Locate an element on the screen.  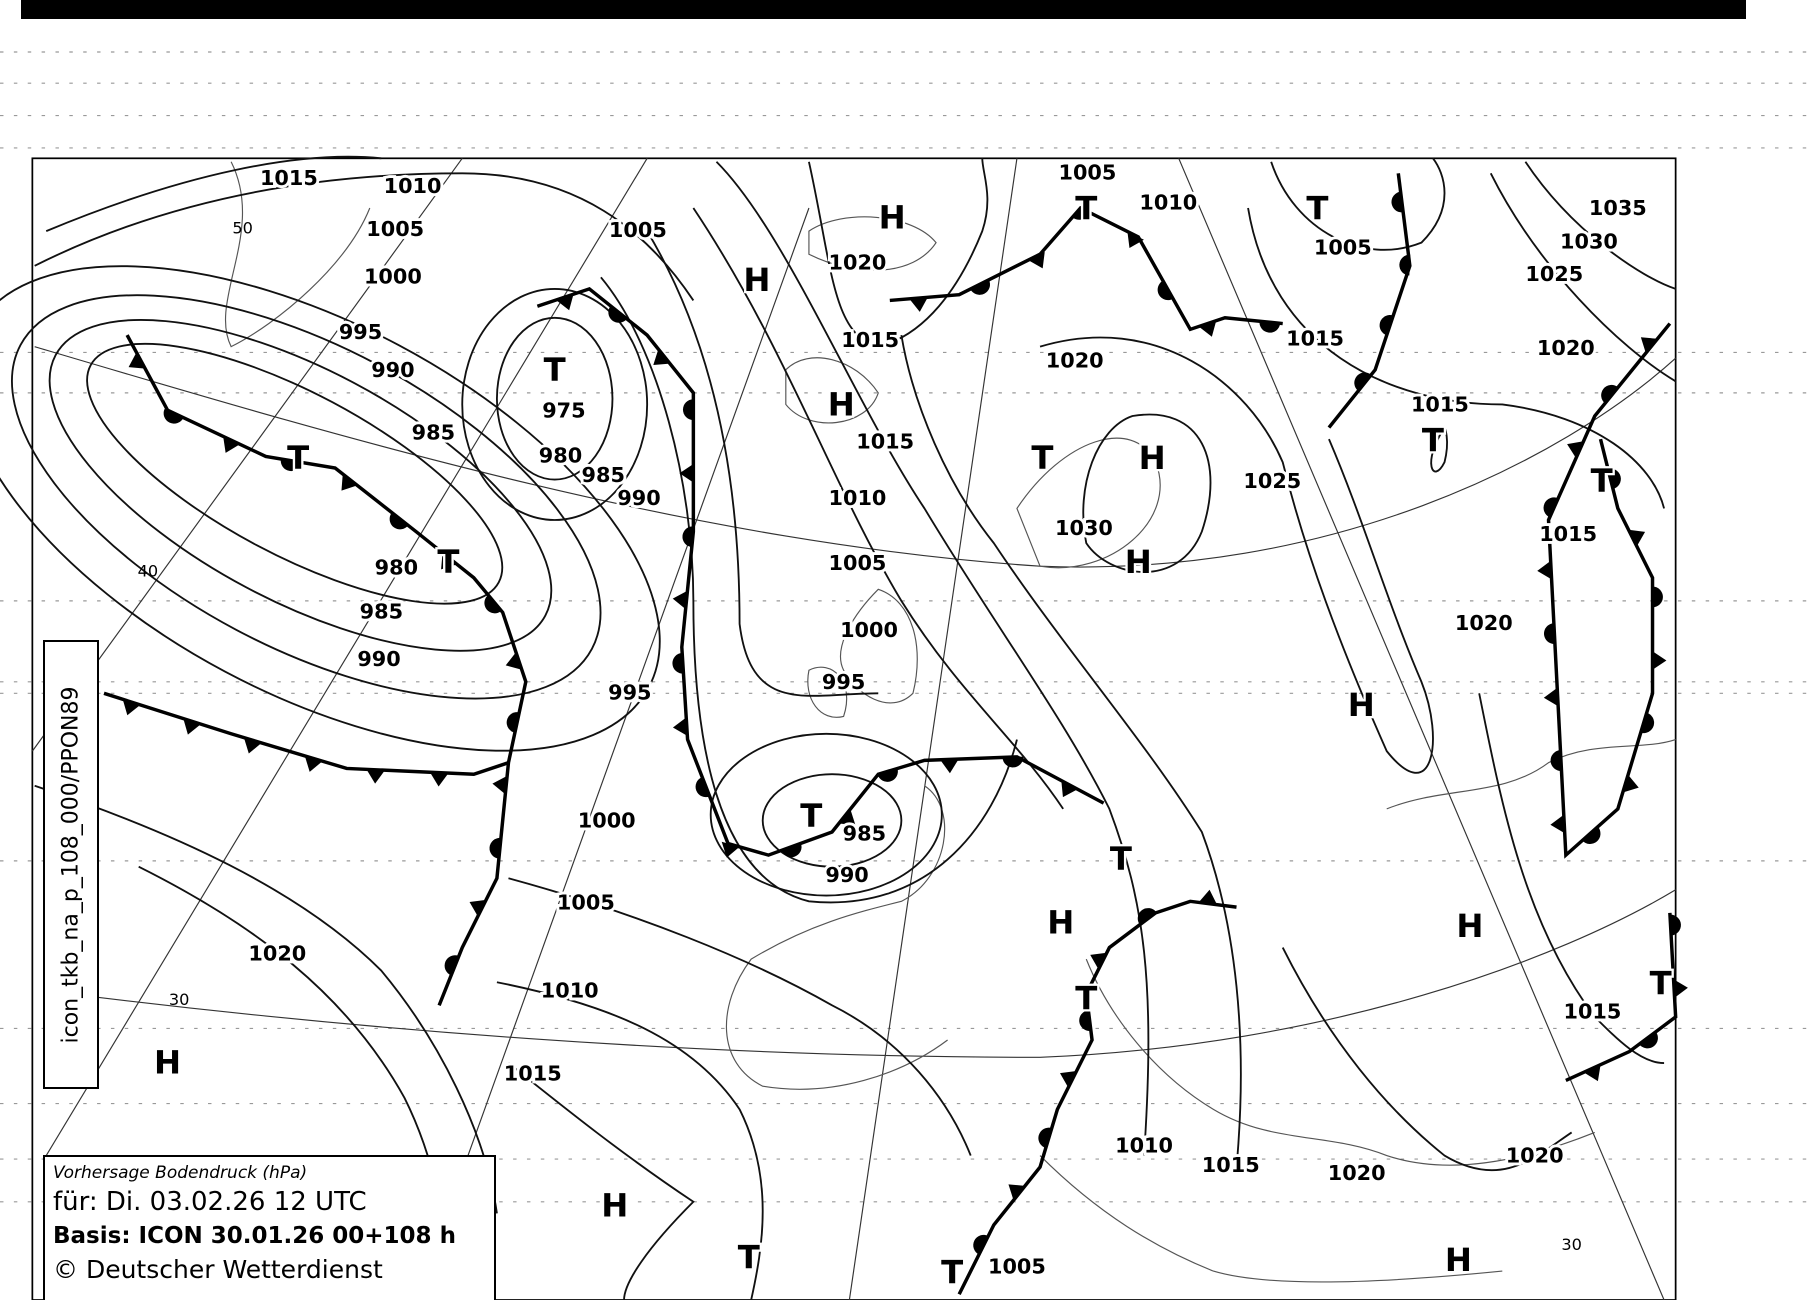
latitude-label: 30 is located at coordinates (1571, 1244).